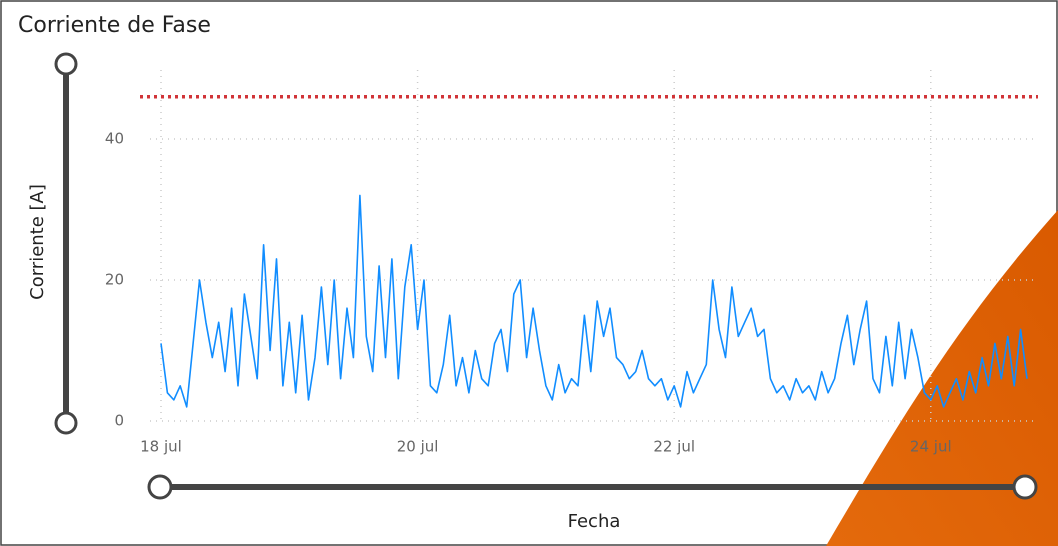 This screenshot has height=546, width=1058. I want to click on x-tick-label: 18 jul, so click(161, 447).